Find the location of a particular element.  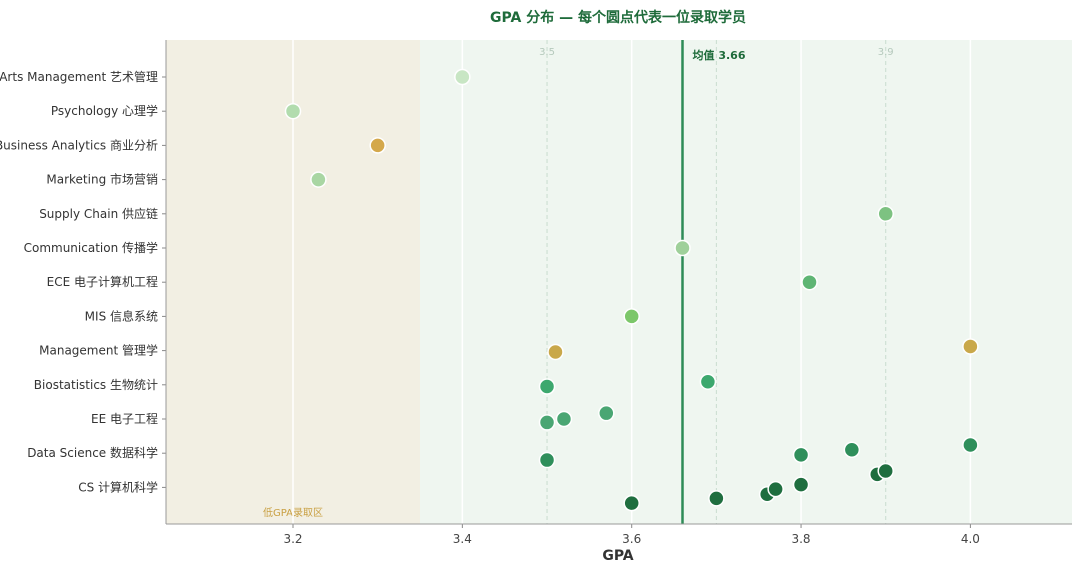

mean-label: 均值 3.66 is located at coordinates (719, 55).